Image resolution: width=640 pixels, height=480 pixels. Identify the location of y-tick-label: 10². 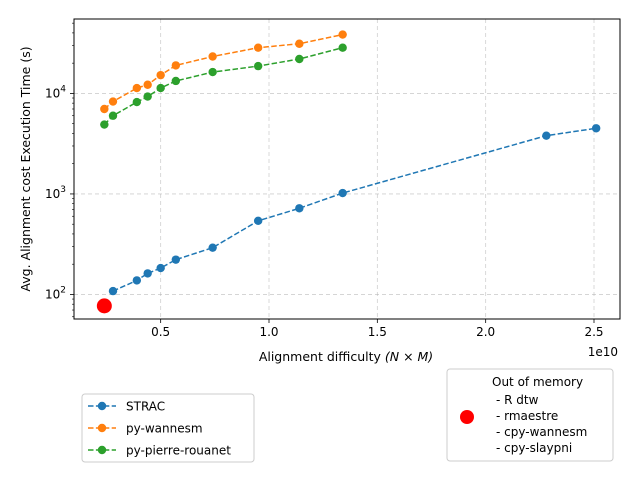
(55, 293).